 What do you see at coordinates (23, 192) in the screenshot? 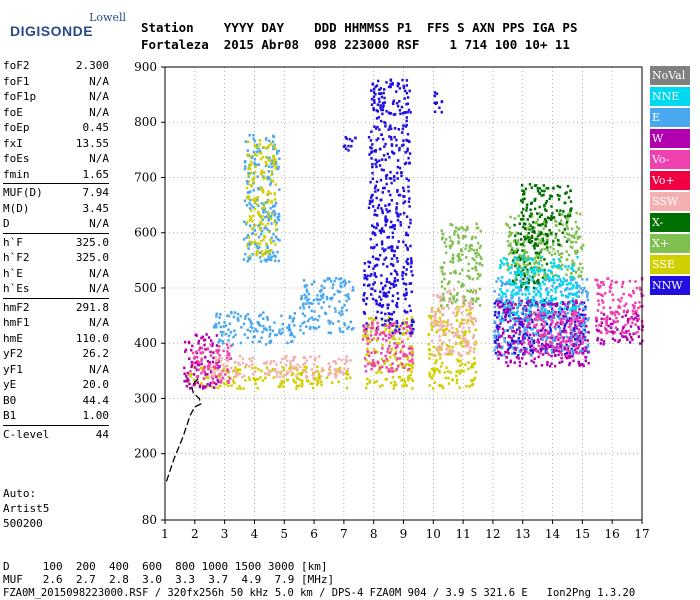
I see `param-name: MUF(D)` at bounding box center [23, 192].